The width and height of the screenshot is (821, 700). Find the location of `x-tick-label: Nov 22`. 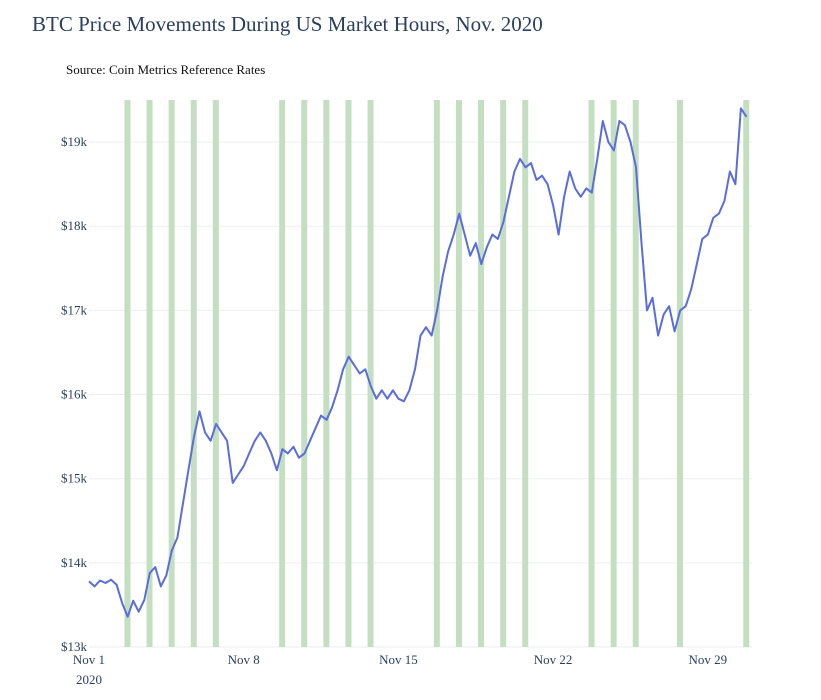

x-tick-label: Nov 22 is located at coordinates (553, 659).